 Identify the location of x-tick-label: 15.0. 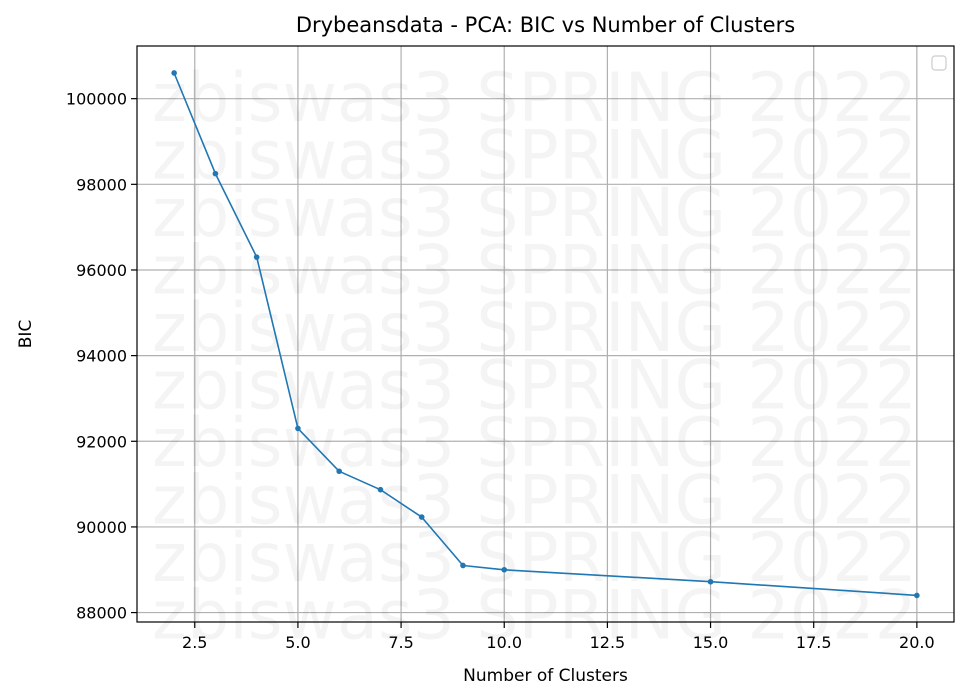
(711, 642).